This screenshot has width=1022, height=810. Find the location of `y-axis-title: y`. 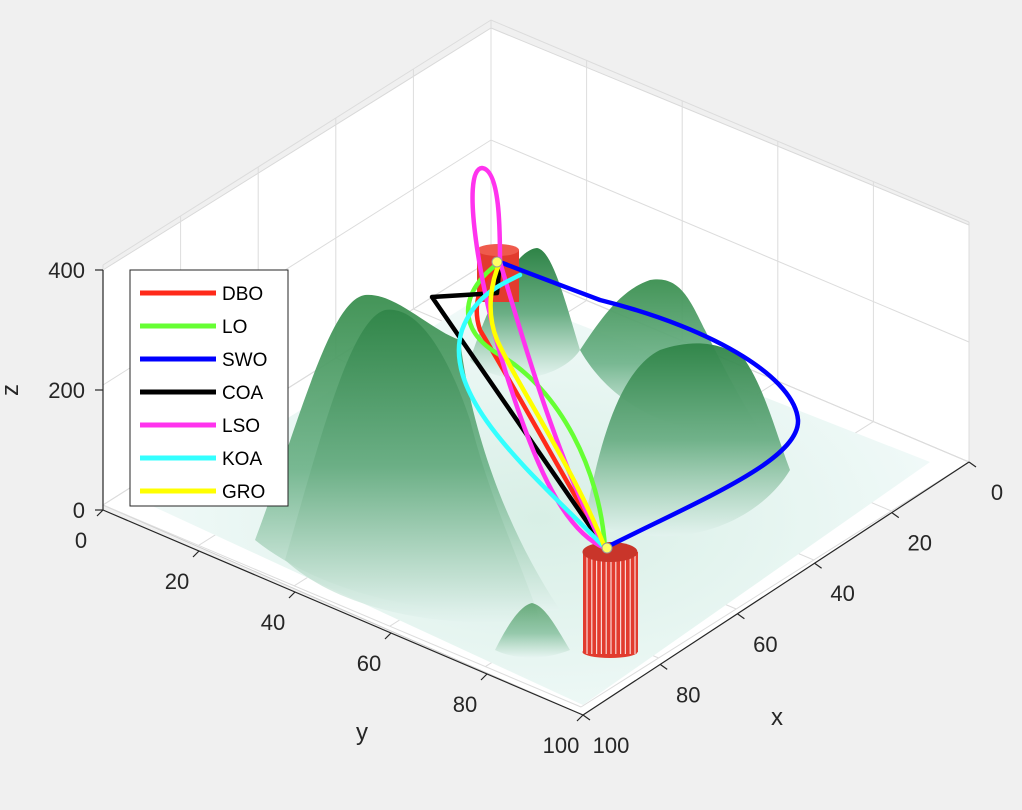

y-axis-title: y is located at coordinates (362, 732).